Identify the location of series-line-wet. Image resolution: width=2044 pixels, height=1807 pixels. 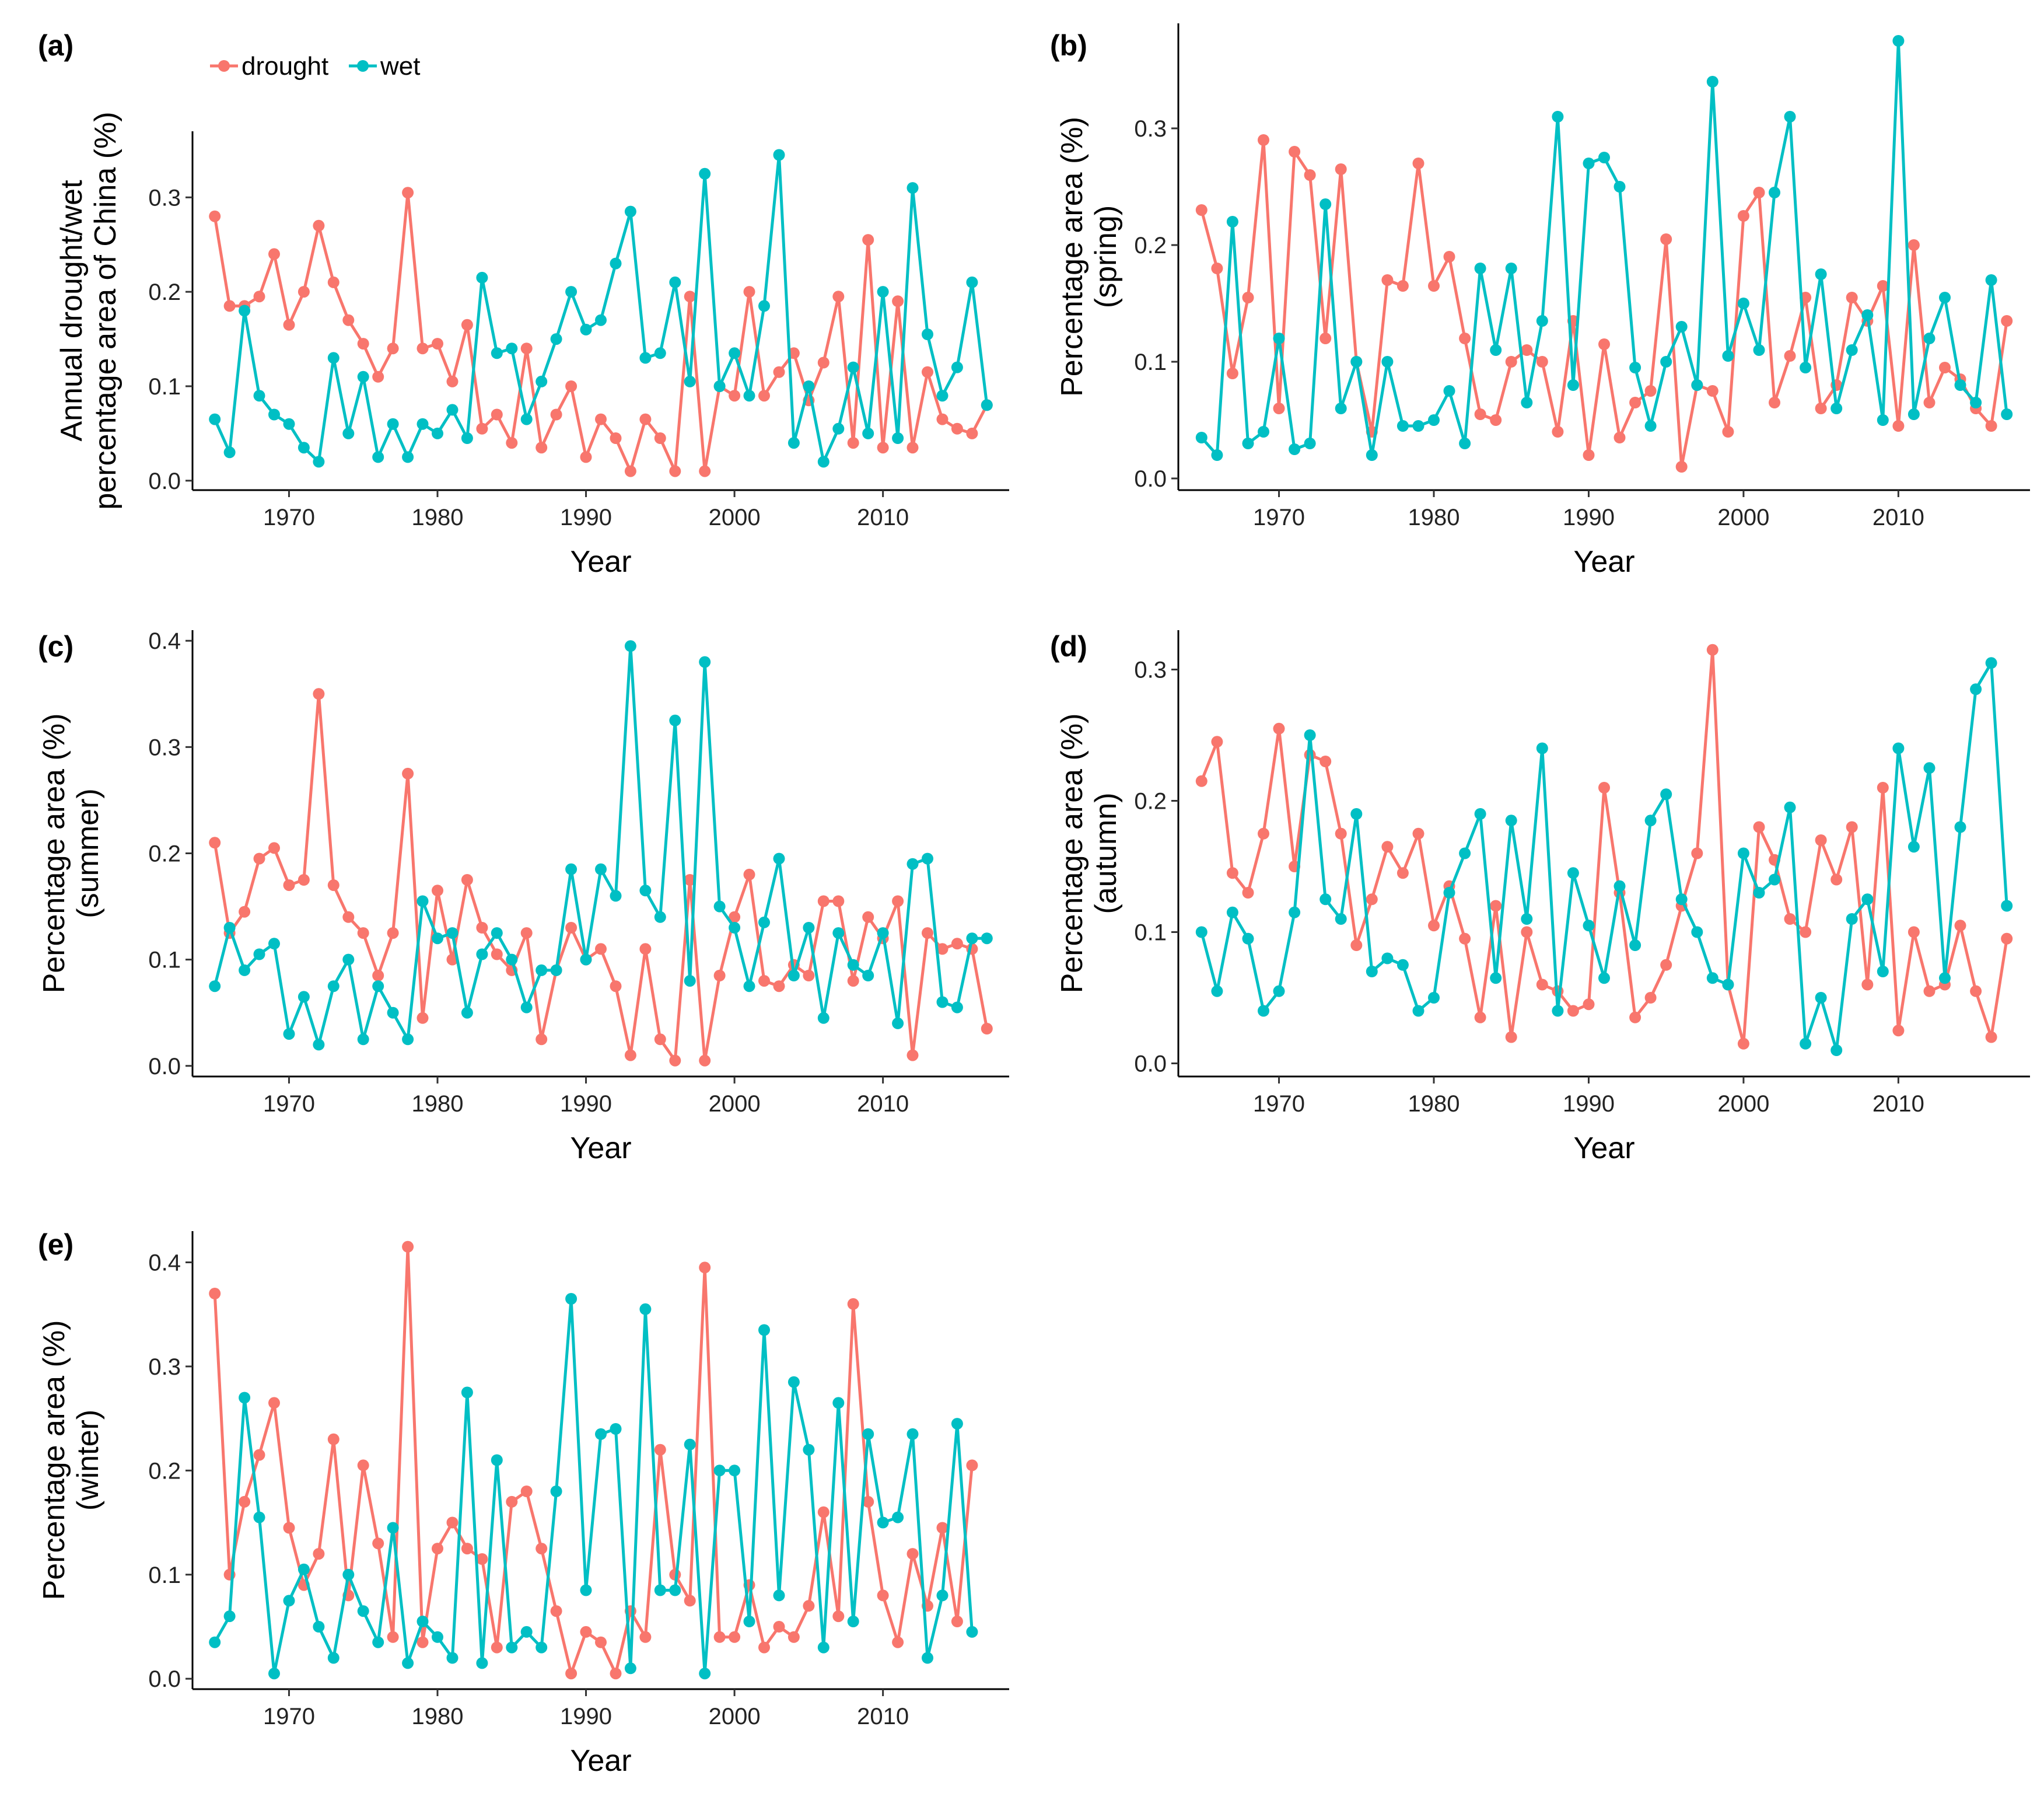
(1604, 248).